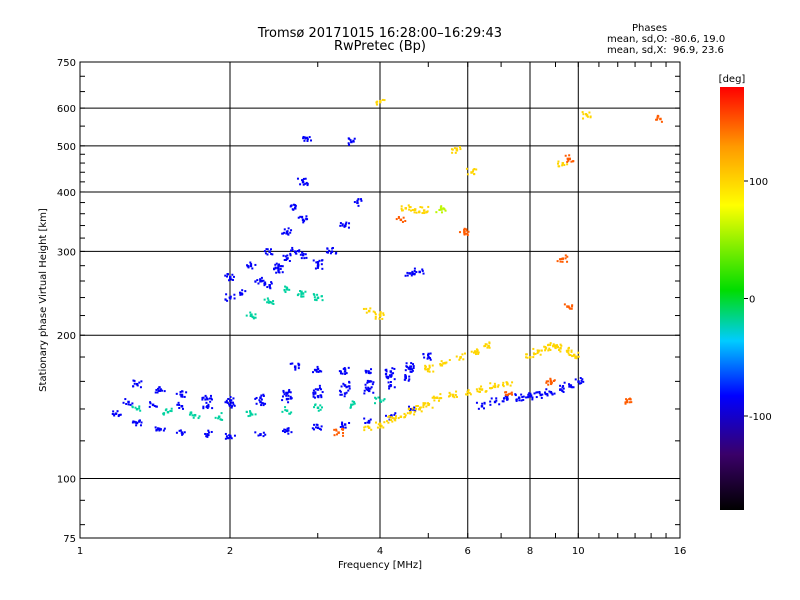  I want to click on y-tick-label: 100, so click(66, 480).